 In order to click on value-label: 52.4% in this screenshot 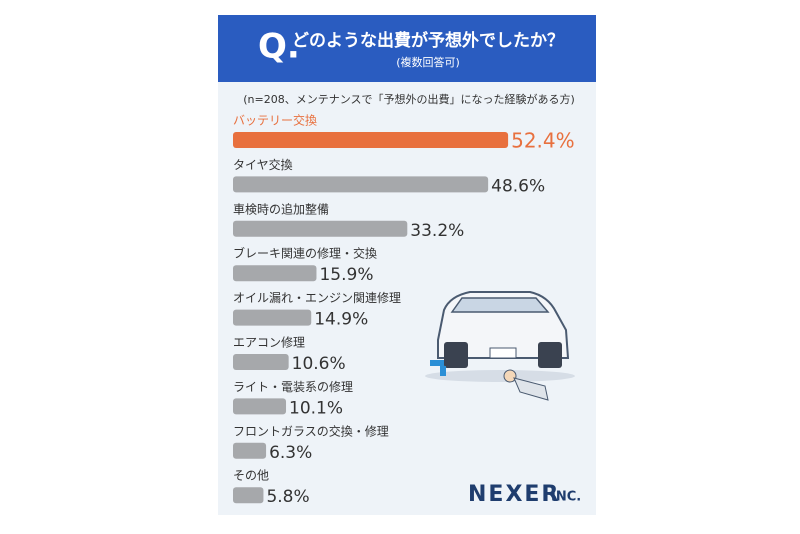, I will do `click(543, 141)`.